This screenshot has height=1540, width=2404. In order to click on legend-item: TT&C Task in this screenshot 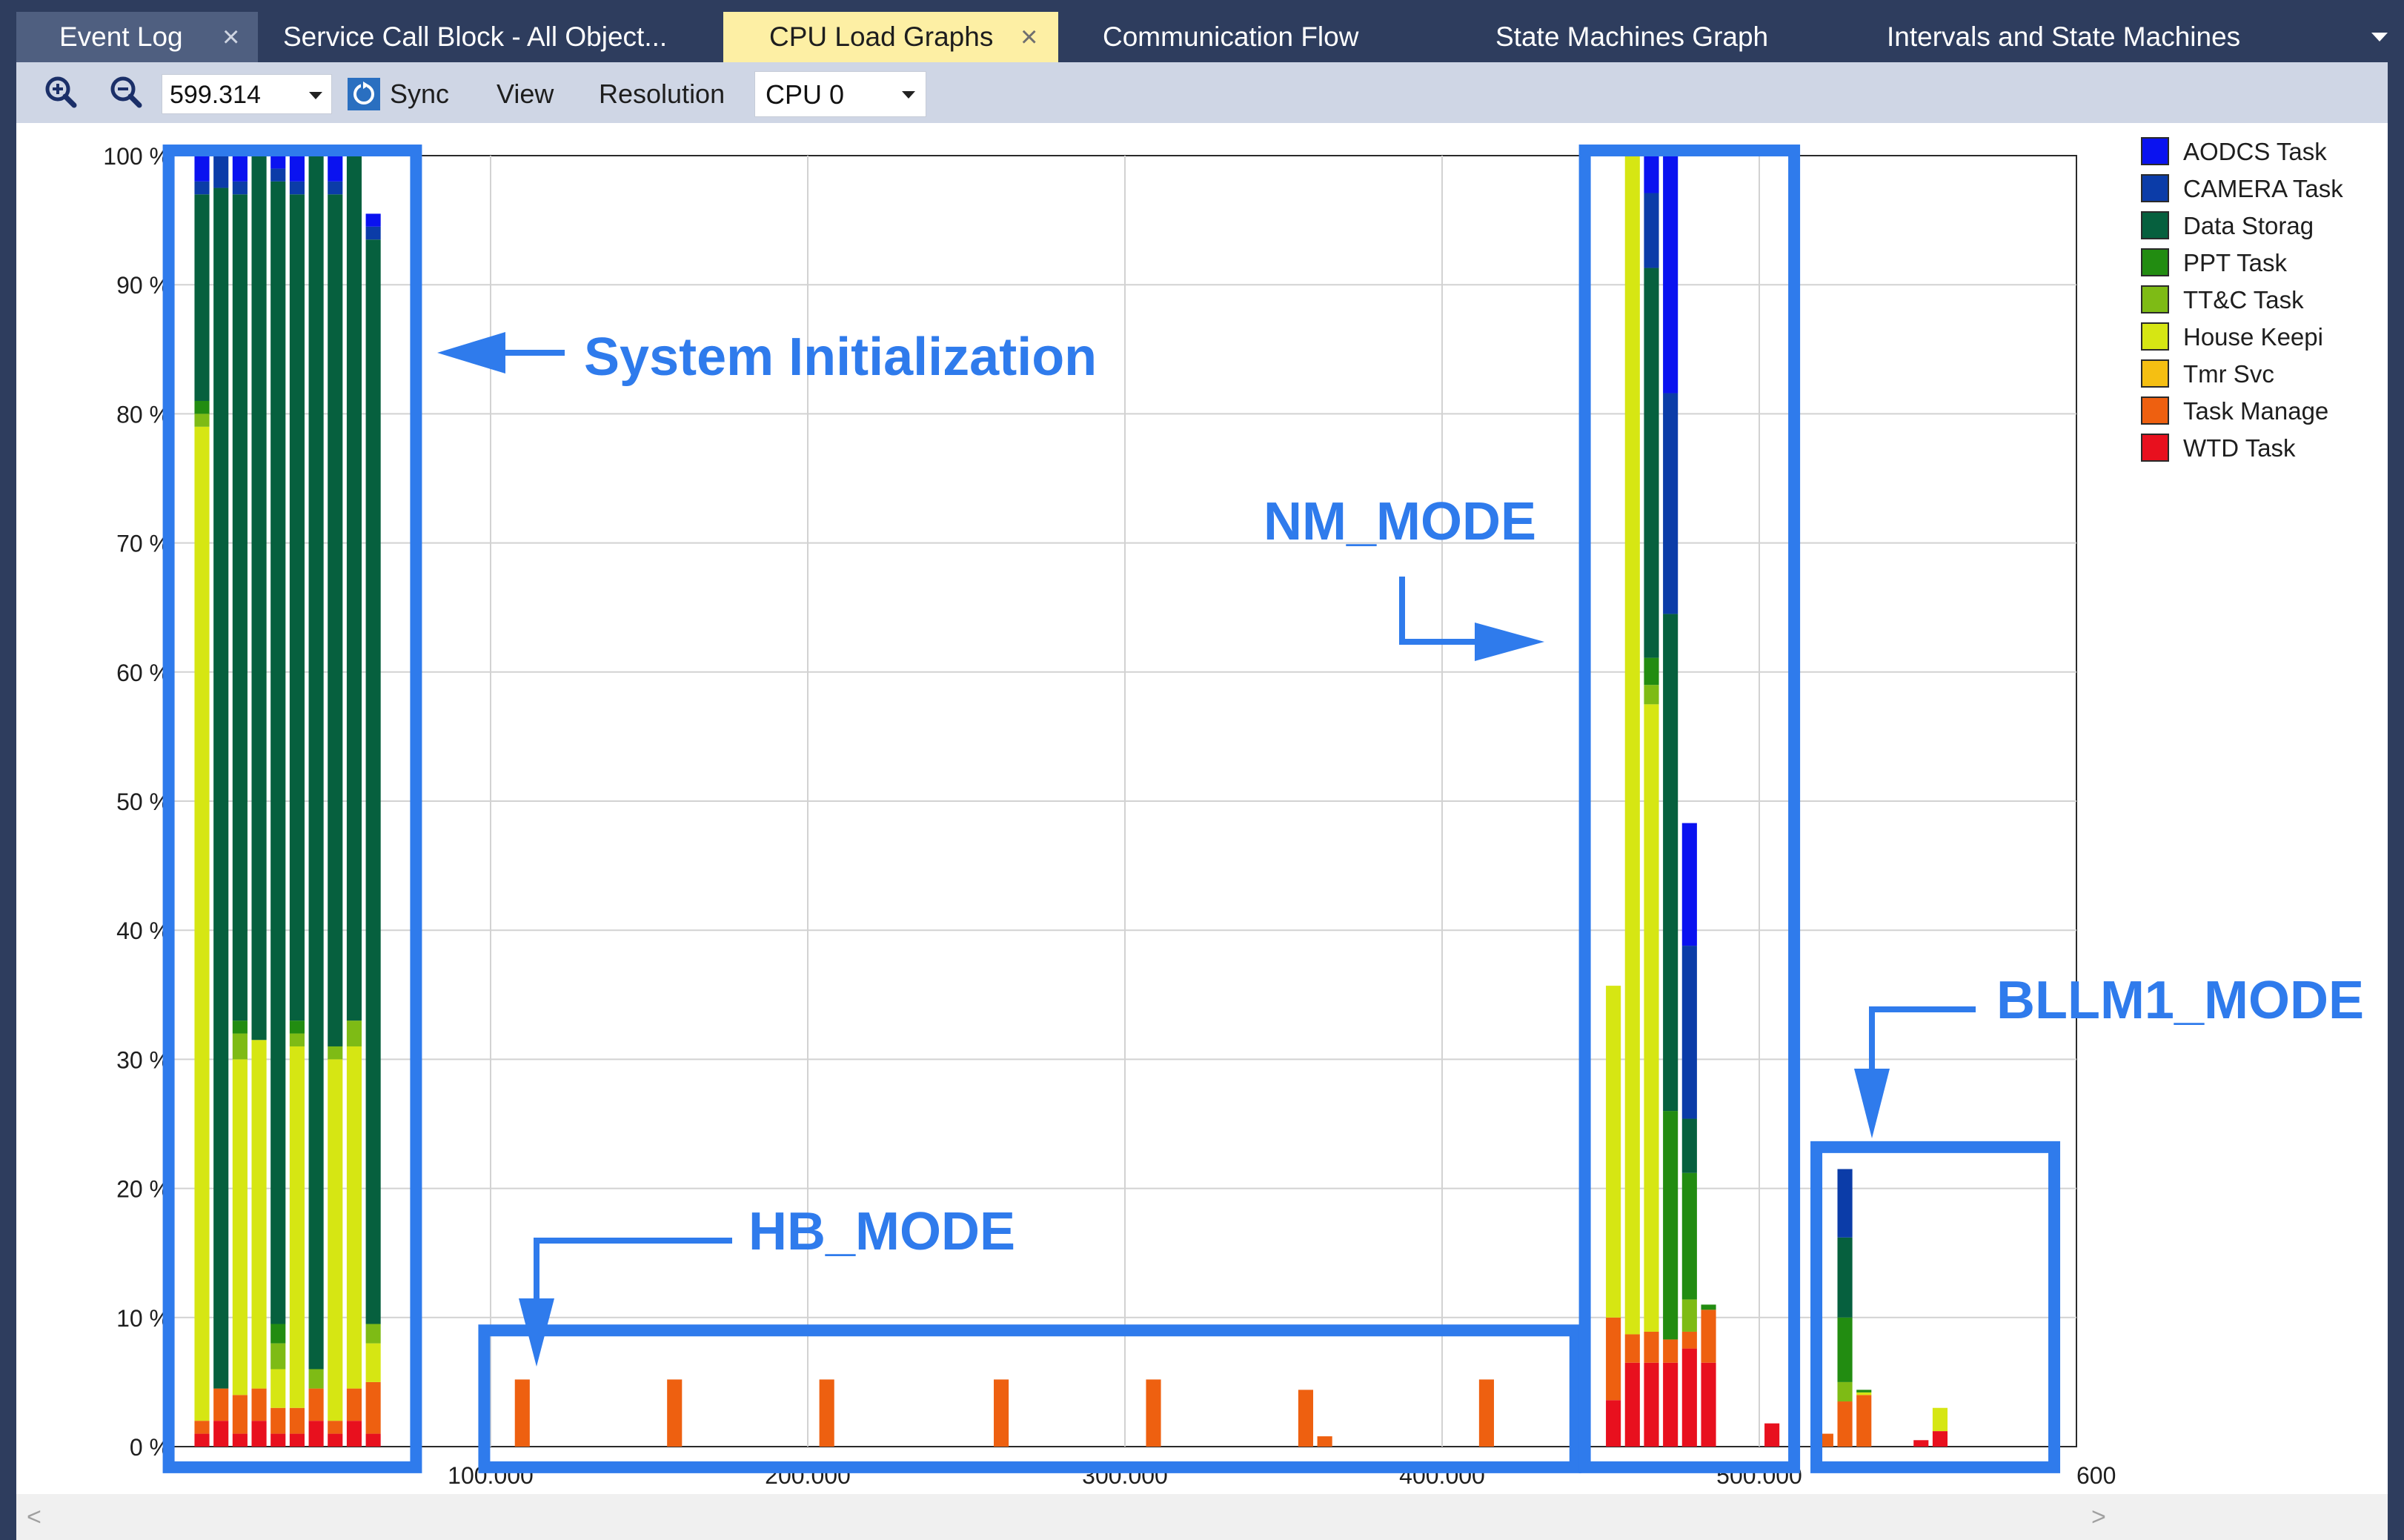, I will do `click(2222, 299)`.